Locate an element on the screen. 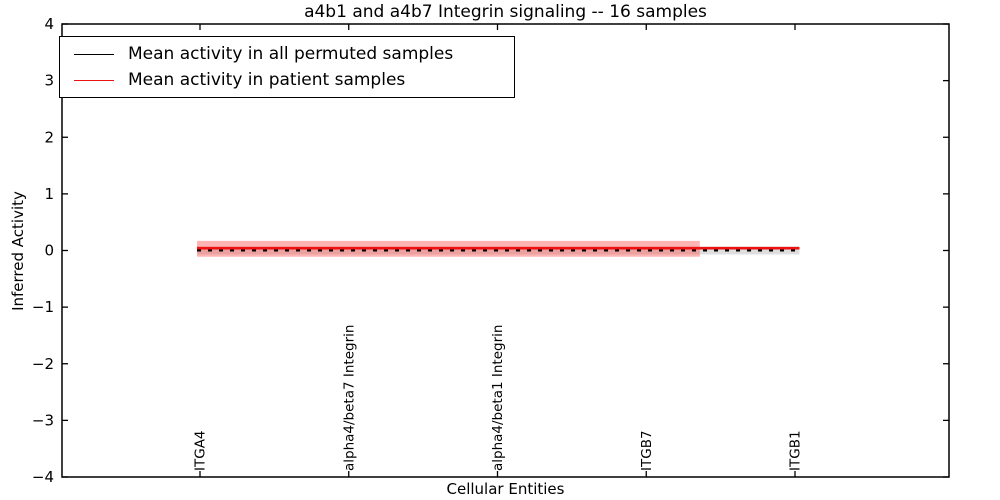  y-axis-label: Inferred Activity is located at coordinates (18, 251).